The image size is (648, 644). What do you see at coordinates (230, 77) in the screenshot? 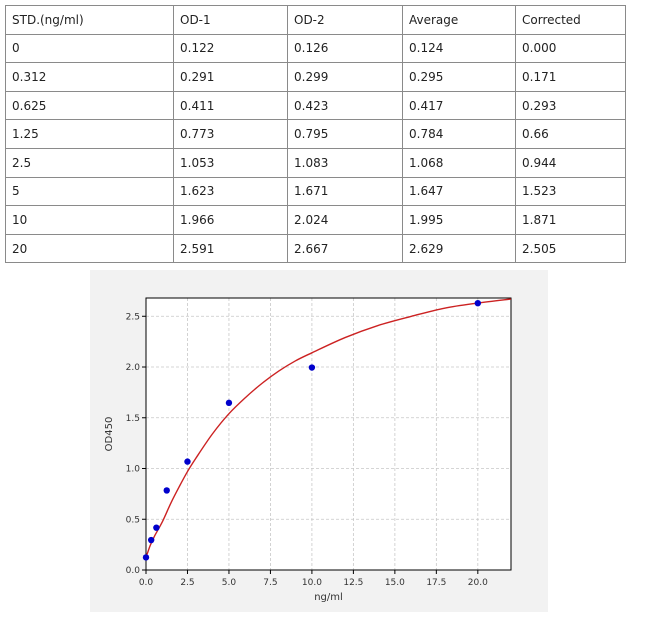
I see `table-cell: 0.291` at bounding box center [230, 77].